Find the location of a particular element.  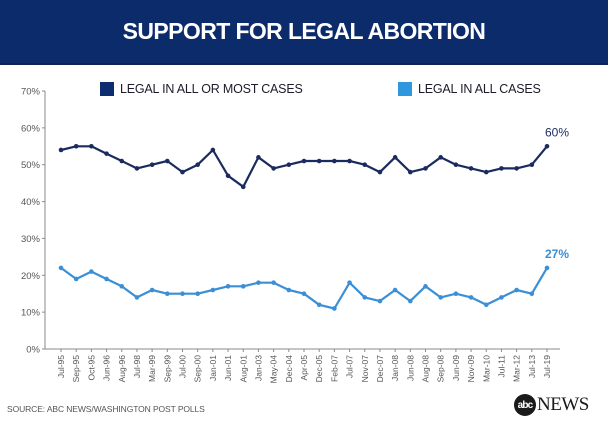

chart-title: SUPPORT FOR LEGAL ABORTION is located at coordinates (304, 31).